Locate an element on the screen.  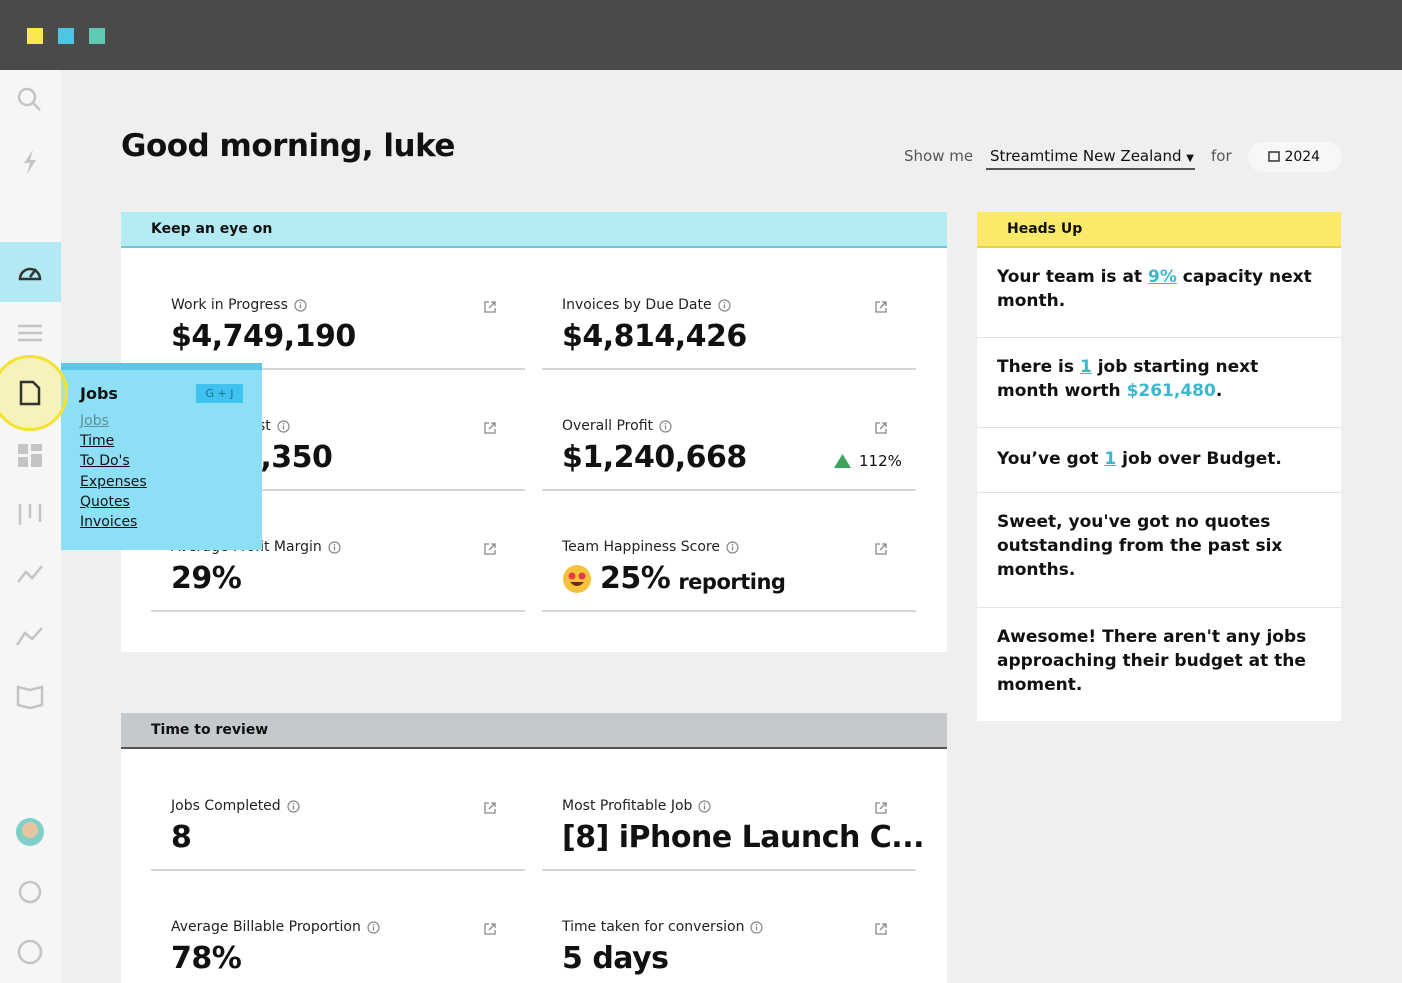
menu-title: Jobs is located at coordinates (99, 393).